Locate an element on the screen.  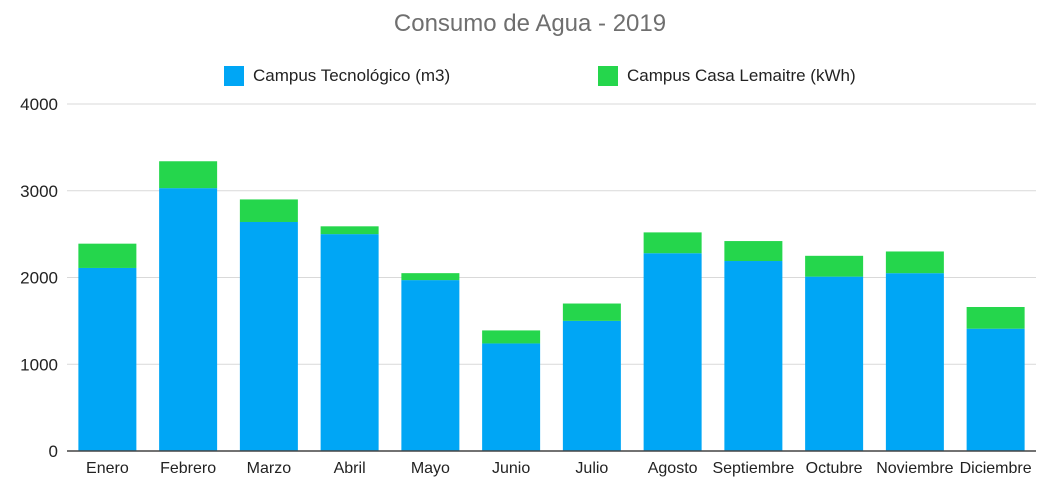
x-tick-label: Septiembre is located at coordinates (753, 468).